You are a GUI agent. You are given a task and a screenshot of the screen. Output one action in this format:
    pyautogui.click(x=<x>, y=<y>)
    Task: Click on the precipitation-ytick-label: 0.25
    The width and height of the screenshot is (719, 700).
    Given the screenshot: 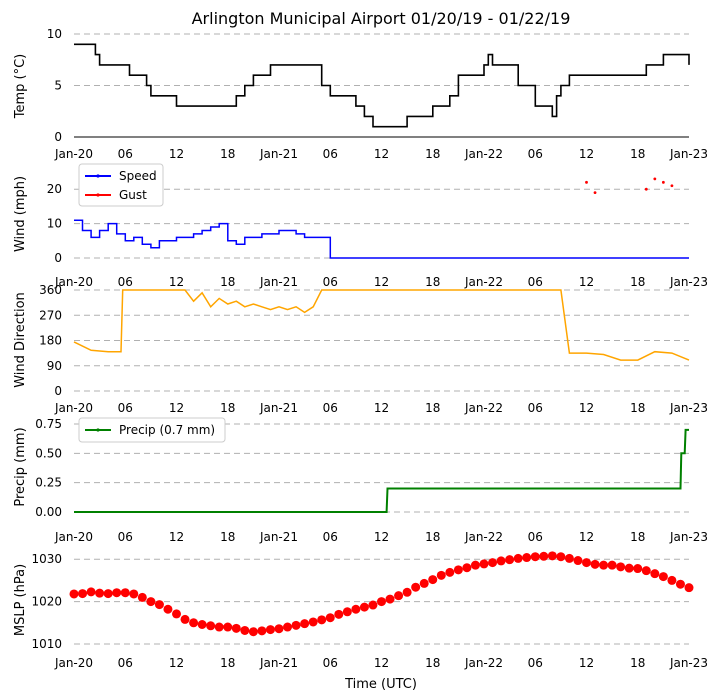 What is the action you would take?
    pyautogui.click(x=48, y=483)
    